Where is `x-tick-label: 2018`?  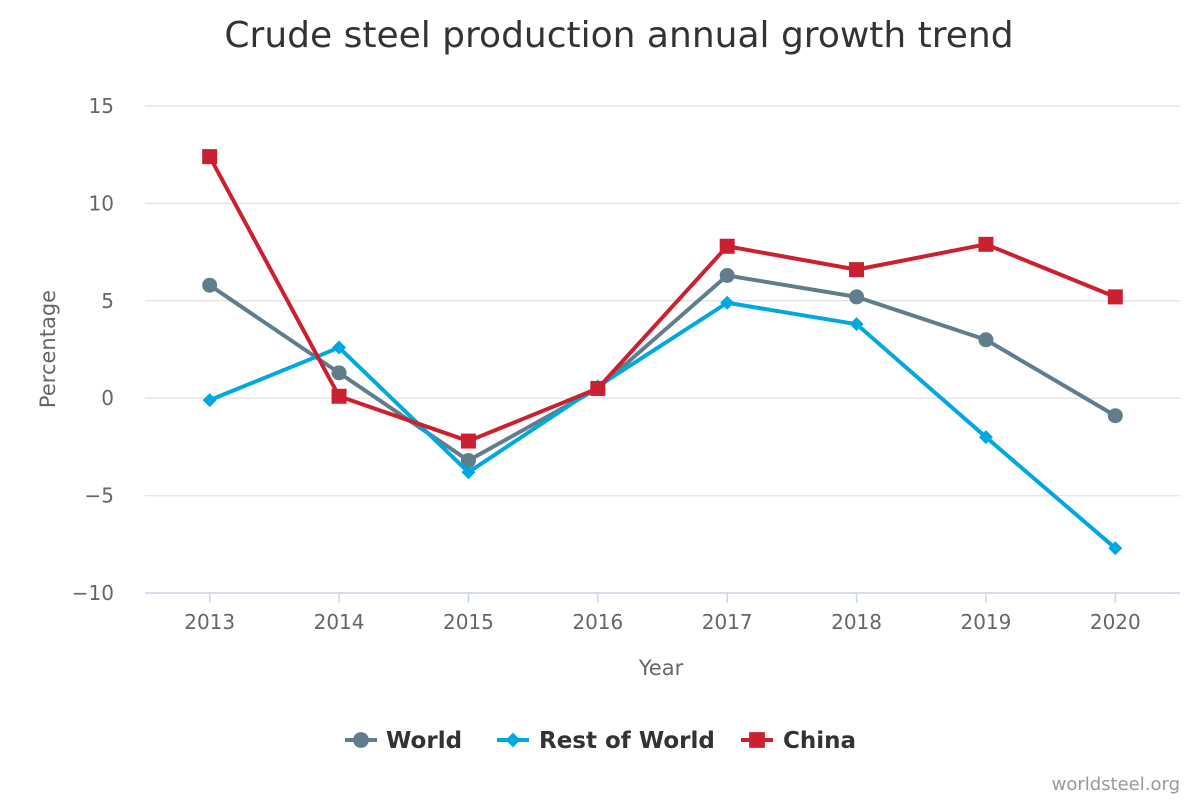
x-tick-label: 2018 is located at coordinates (856, 622).